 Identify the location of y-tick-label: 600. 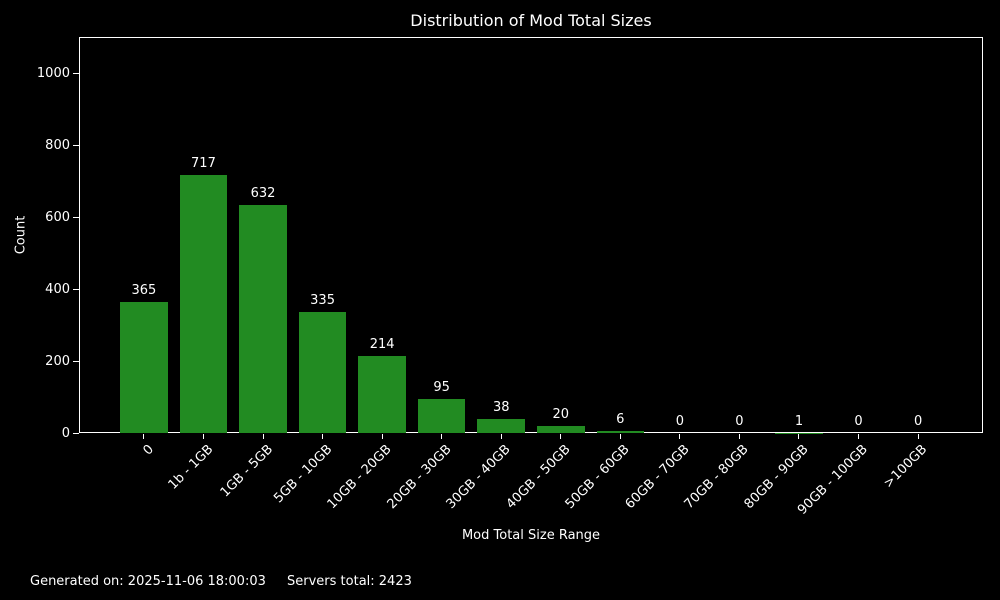
(57, 217).